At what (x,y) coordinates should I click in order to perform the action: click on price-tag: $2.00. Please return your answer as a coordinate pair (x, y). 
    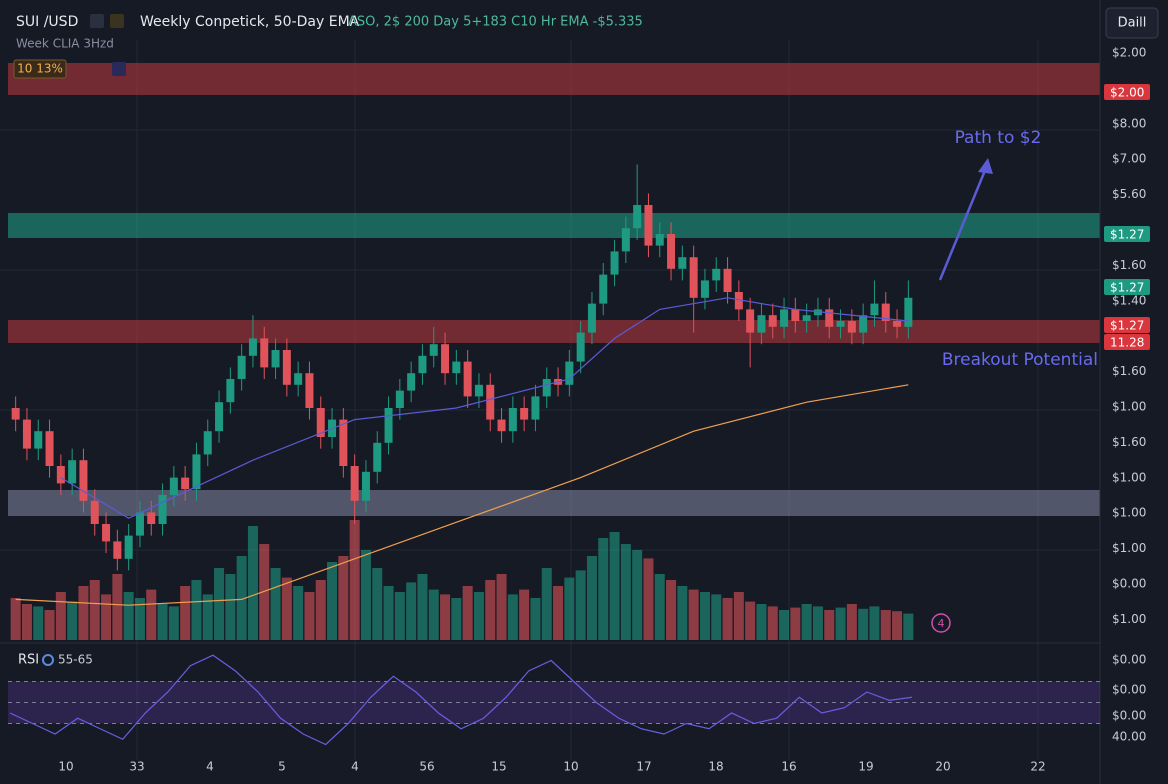
    Looking at the image, I should click on (1127, 93).